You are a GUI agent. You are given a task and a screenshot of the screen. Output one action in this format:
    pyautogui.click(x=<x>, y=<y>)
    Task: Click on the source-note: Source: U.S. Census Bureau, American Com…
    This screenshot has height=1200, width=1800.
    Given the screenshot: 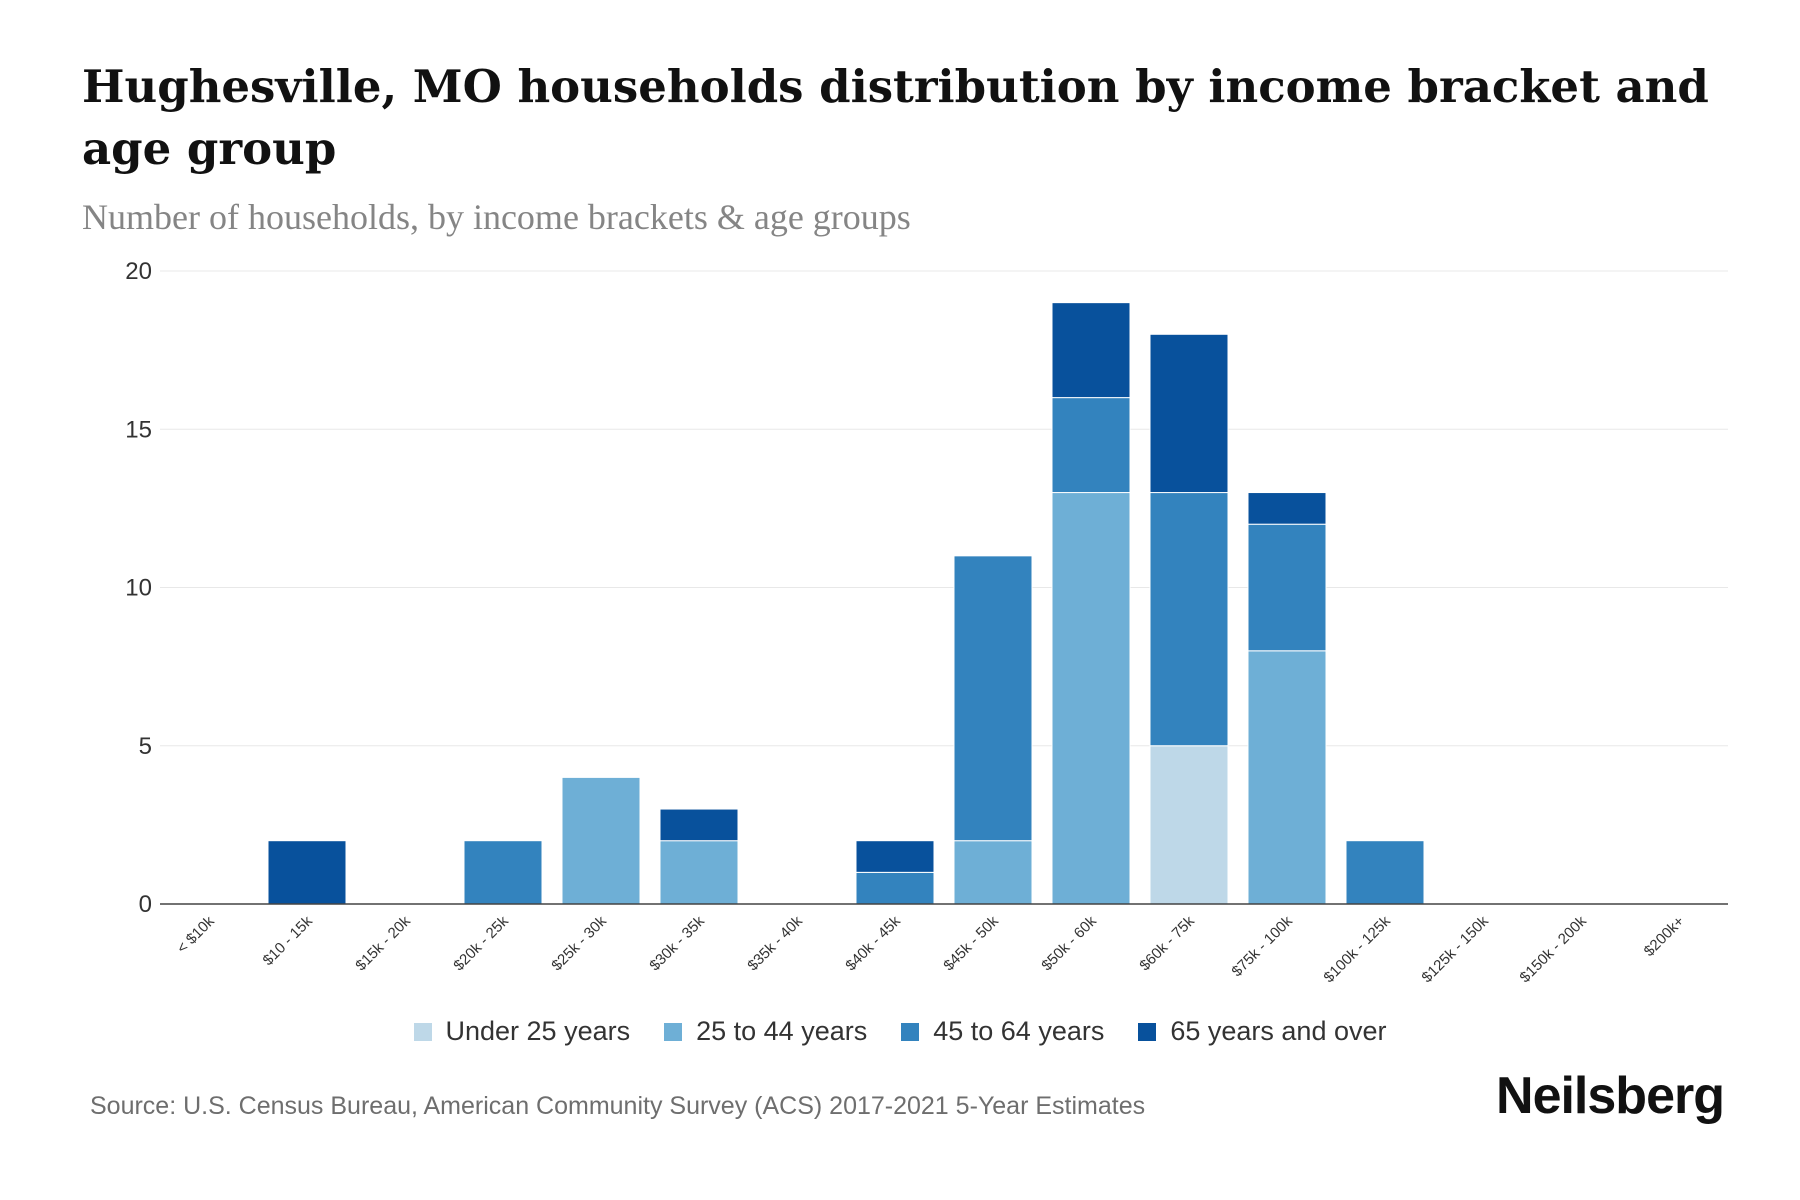 What is the action you would take?
    pyautogui.click(x=618, y=1106)
    